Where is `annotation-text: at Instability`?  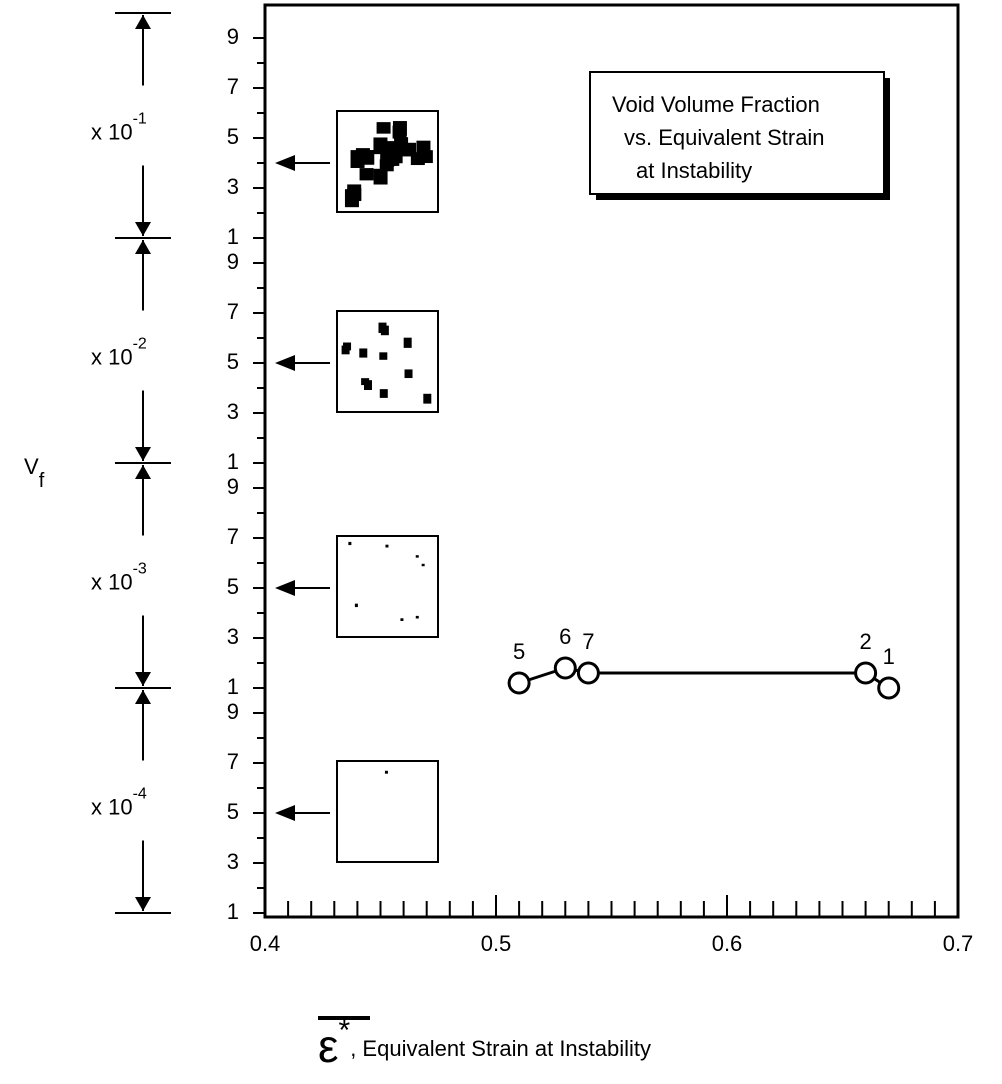
annotation-text: at Instability is located at coordinates (694, 170).